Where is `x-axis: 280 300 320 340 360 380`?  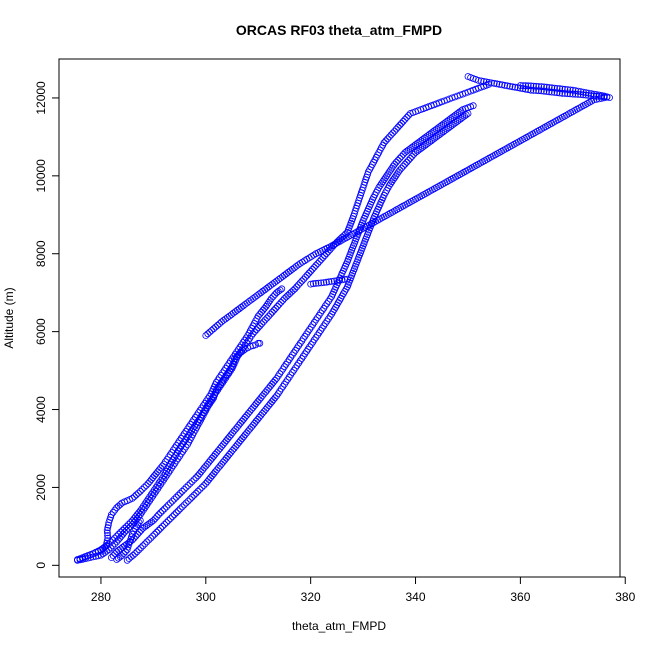 x-axis: 280 300 320 340 360 380 is located at coordinates (363, 590).